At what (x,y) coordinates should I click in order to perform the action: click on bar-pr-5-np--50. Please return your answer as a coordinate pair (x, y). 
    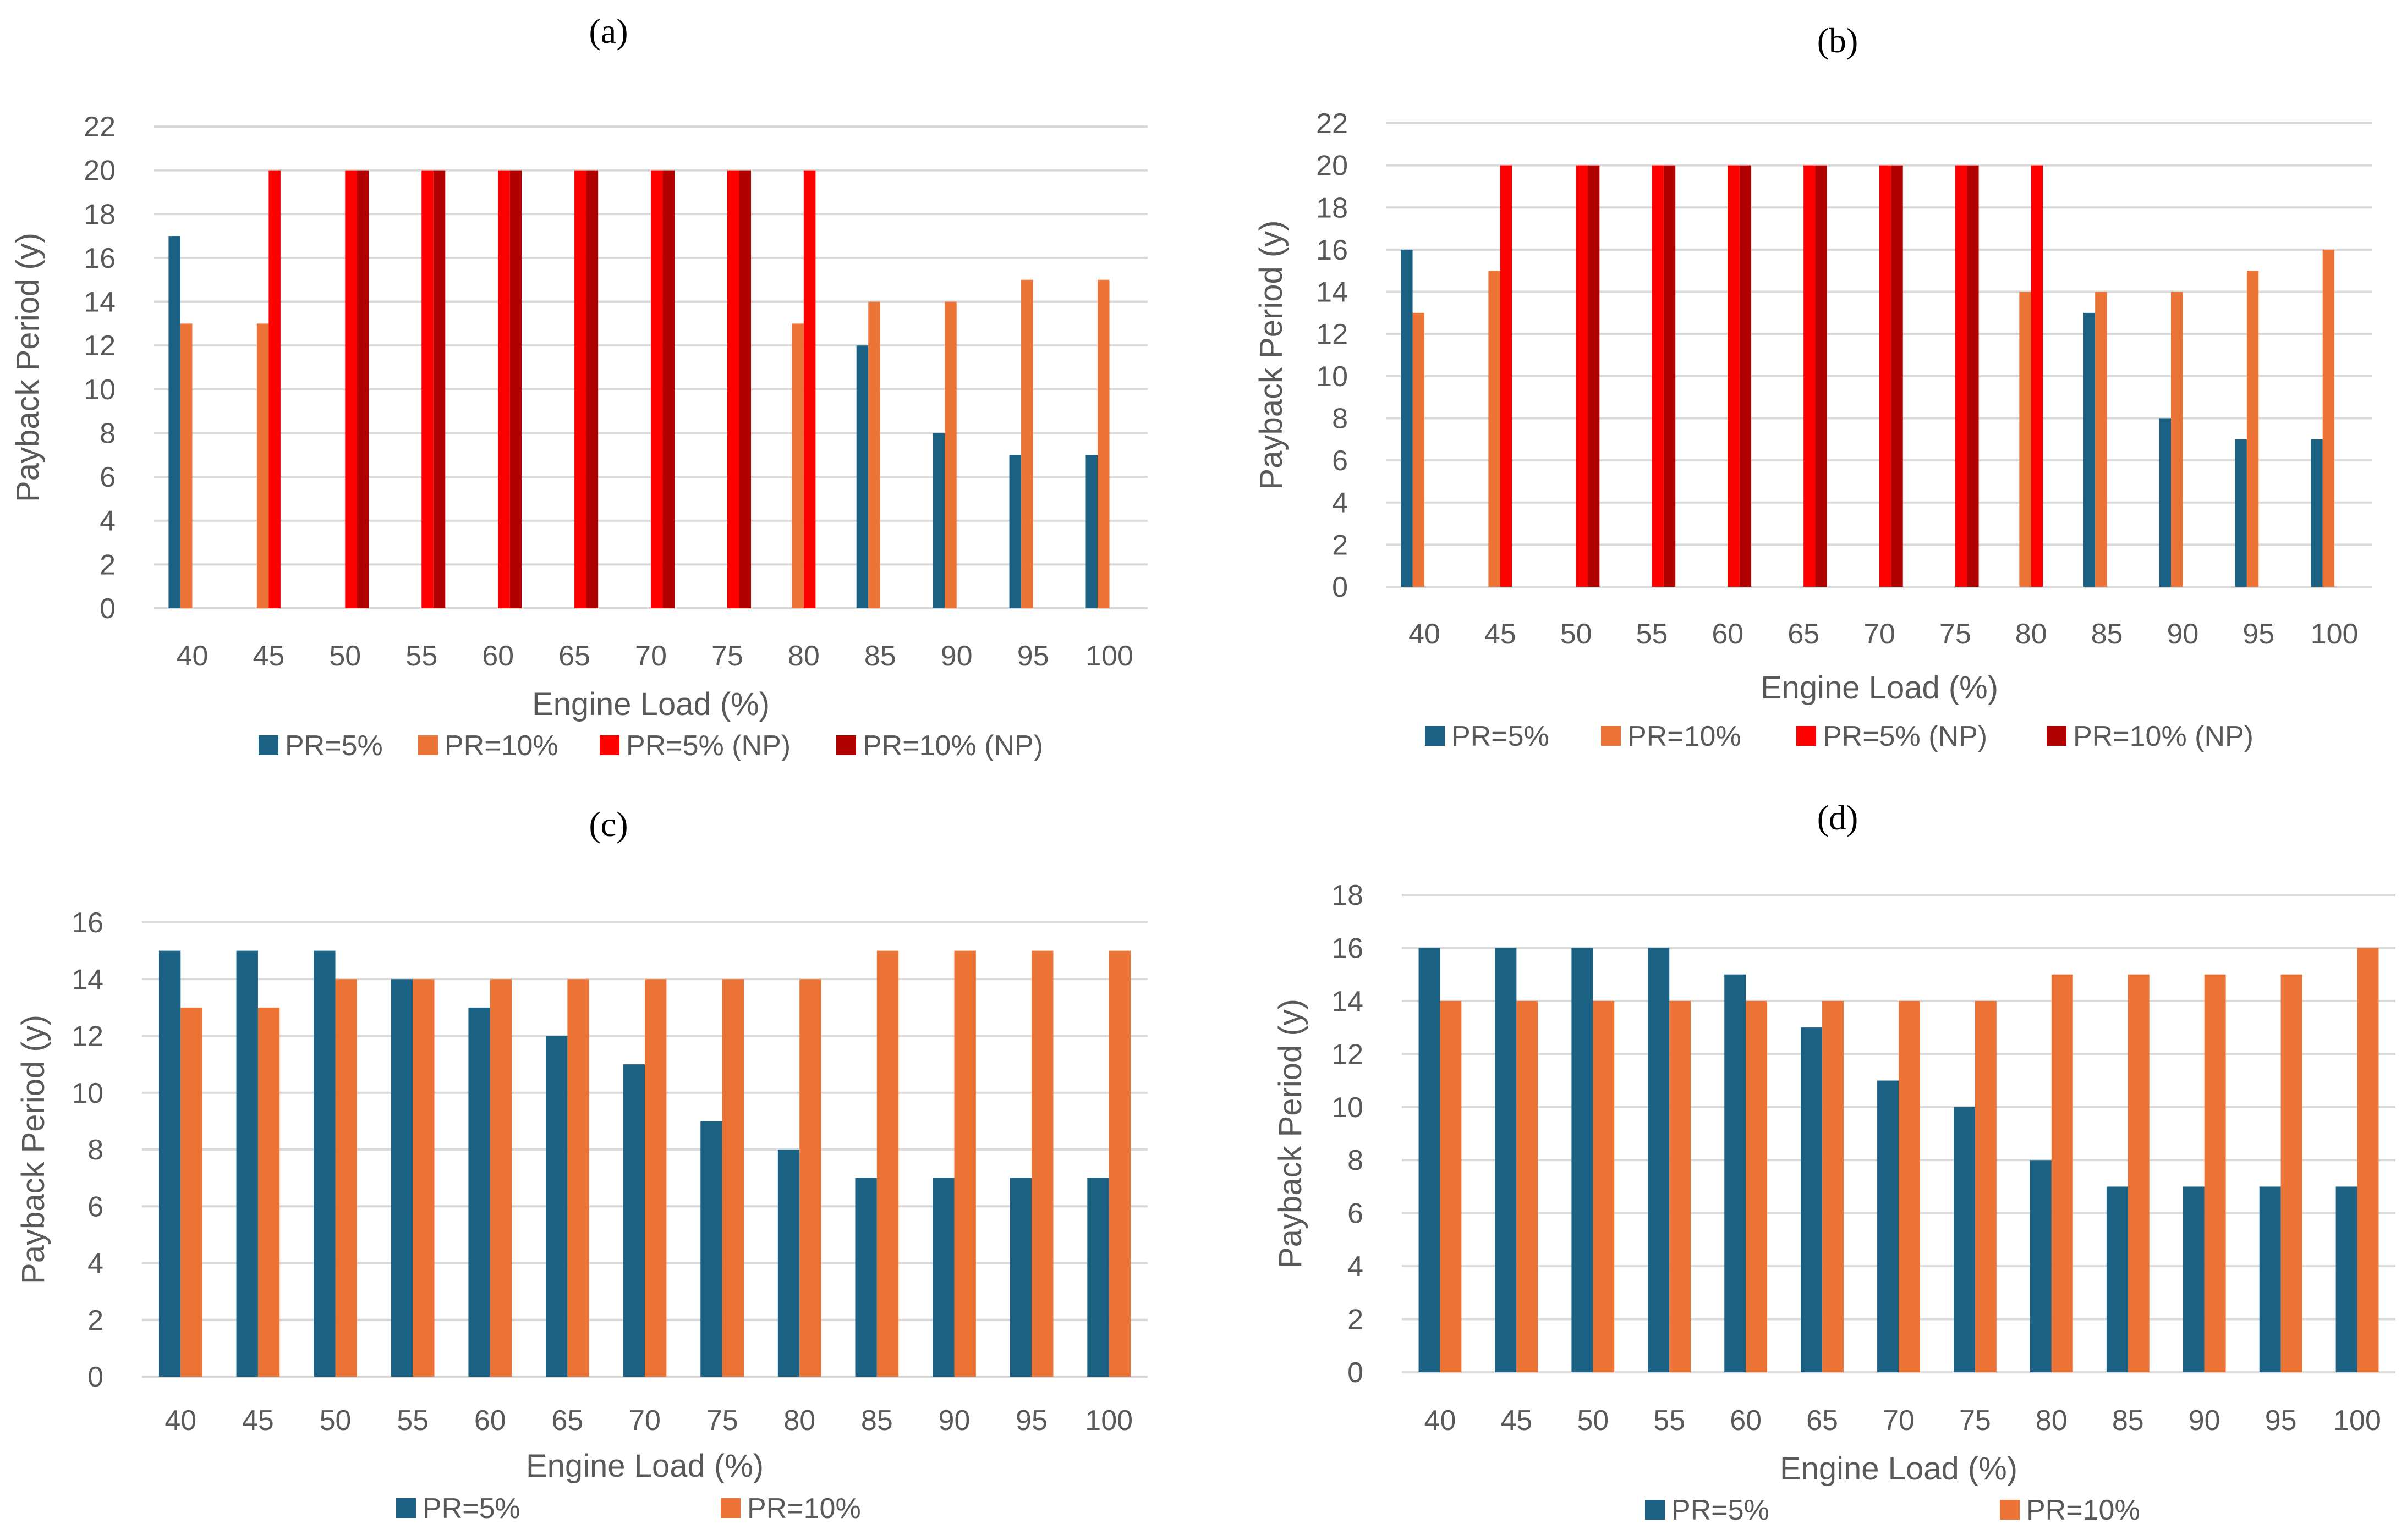
    Looking at the image, I should click on (1582, 376).